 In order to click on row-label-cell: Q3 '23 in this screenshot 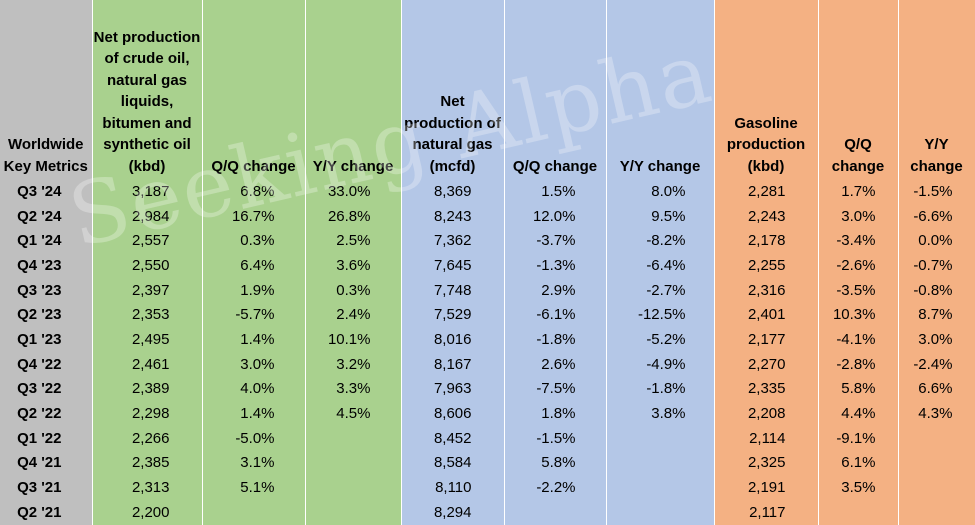, I will do `click(46, 290)`.